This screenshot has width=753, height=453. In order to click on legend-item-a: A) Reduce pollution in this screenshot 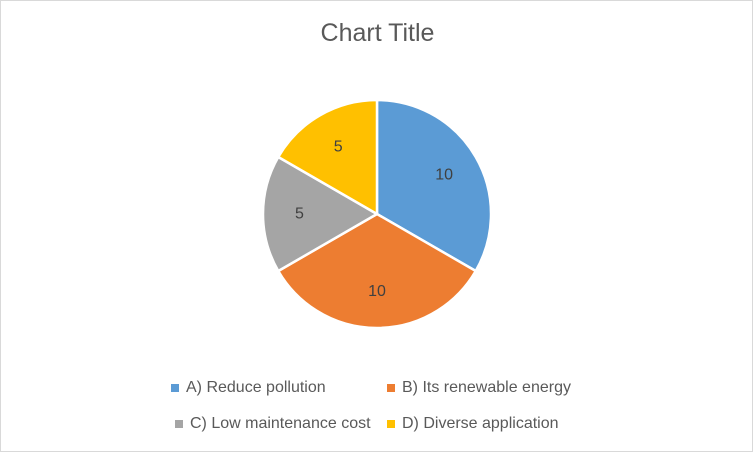, I will do `click(248, 388)`.